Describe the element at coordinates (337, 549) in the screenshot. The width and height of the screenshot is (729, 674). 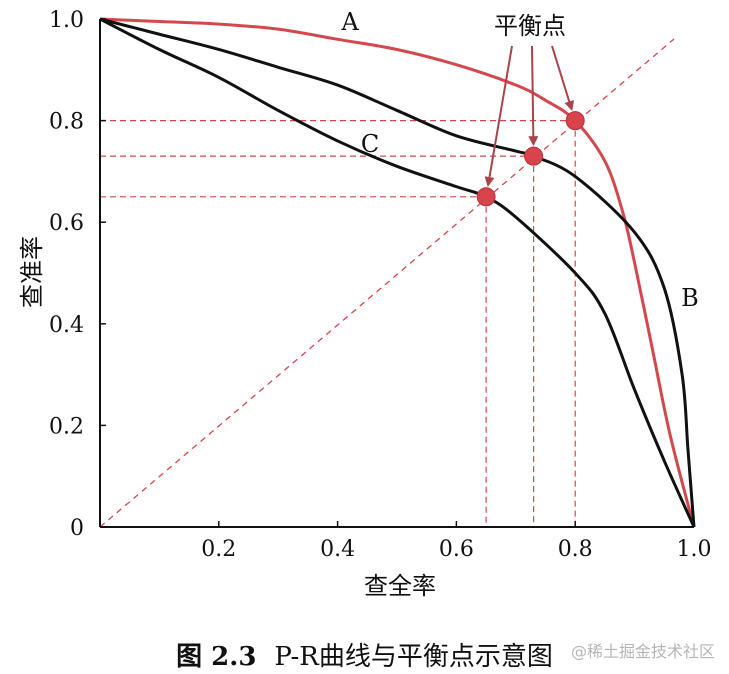
I see `x-tick-label: 0.4` at that location.